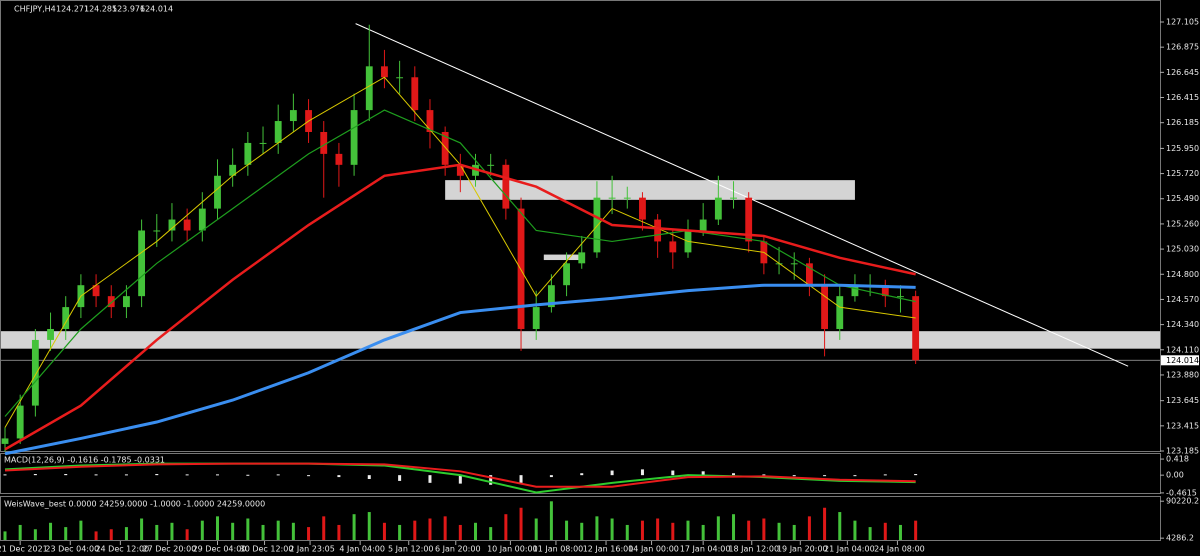 This screenshot has width=1200, height=556. I want to click on y-tick-label: 123.415, so click(1182, 425).